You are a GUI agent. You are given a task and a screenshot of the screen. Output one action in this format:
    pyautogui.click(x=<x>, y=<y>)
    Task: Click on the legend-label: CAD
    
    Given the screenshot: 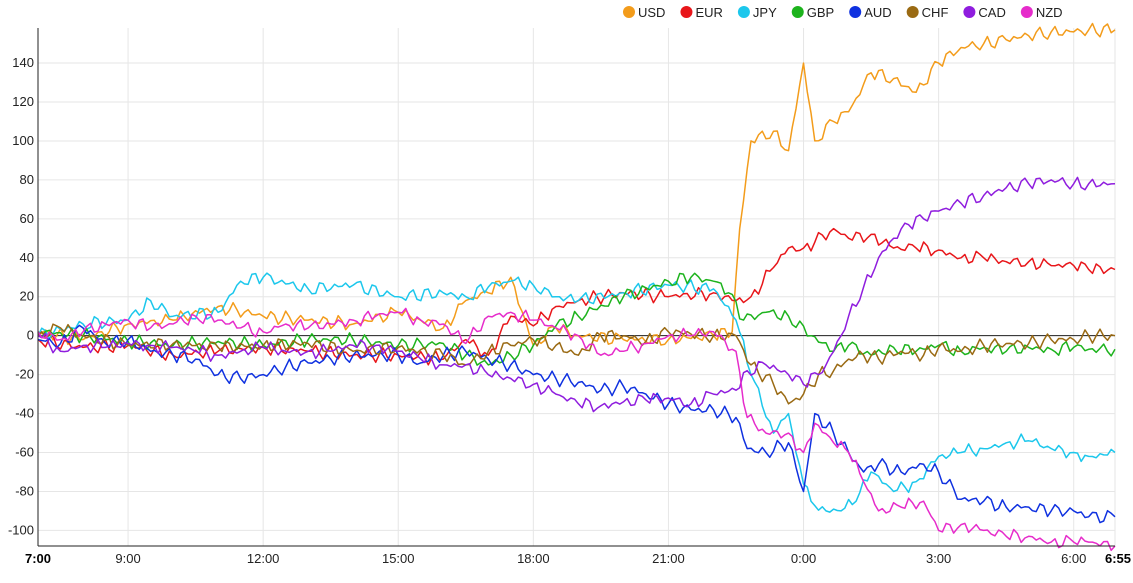 What is the action you would take?
    pyautogui.click(x=991, y=12)
    